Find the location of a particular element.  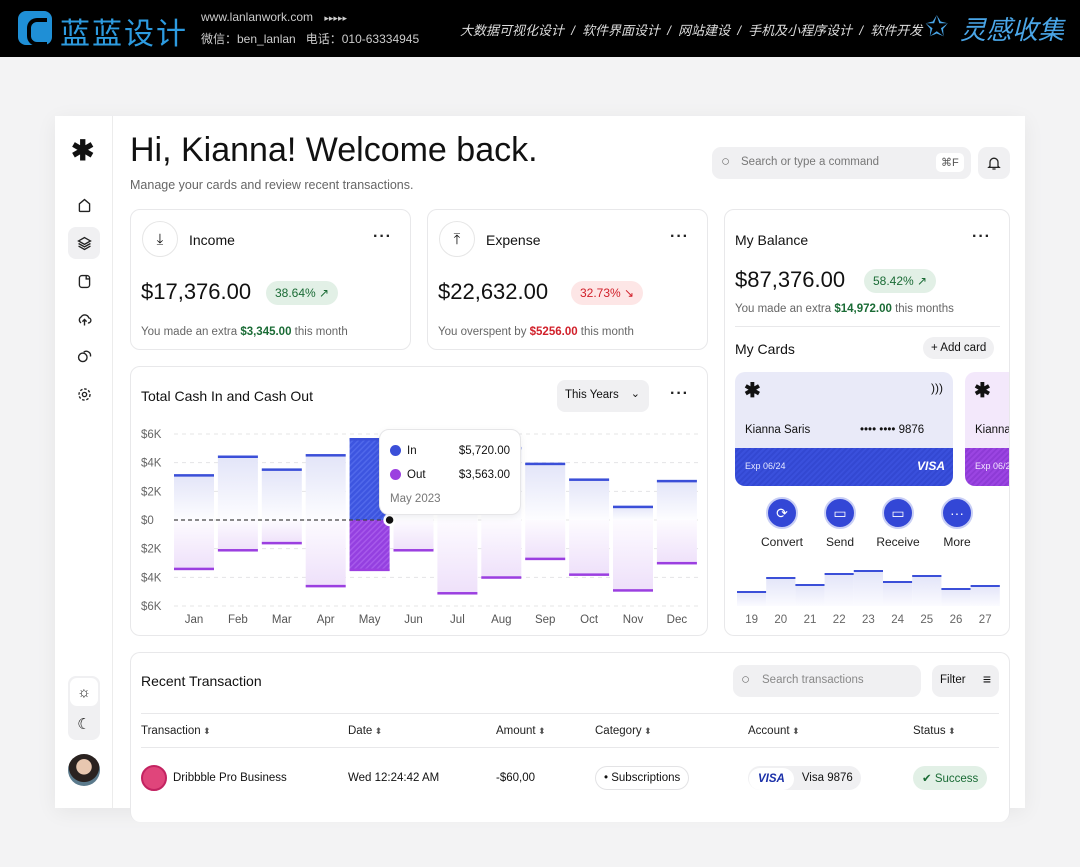

income-menu-button: ··· is located at coordinates (382, 236).